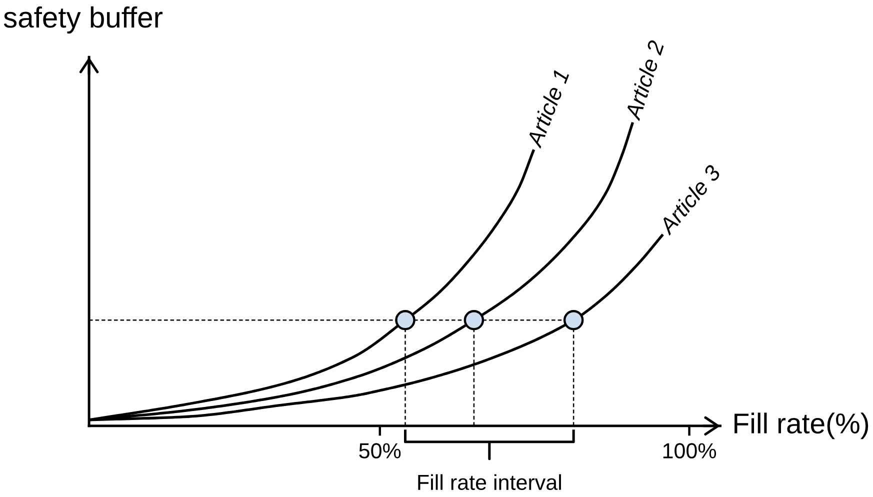 This screenshot has width=873, height=497. What do you see at coordinates (380, 450) in the screenshot?
I see `x-tick-label: 50%` at bounding box center [380, 450].